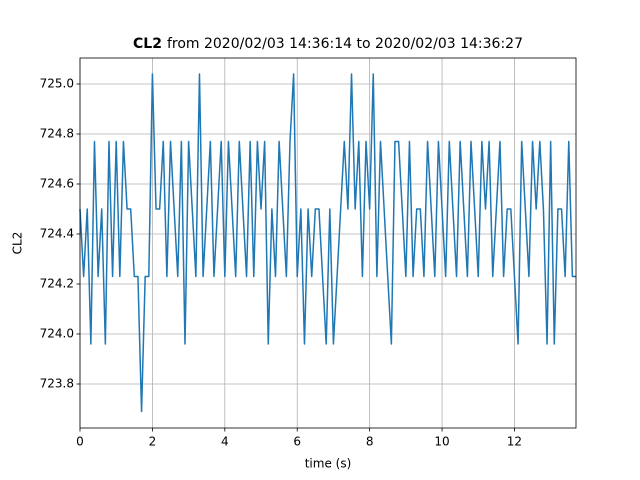 The image size is (640, 480). Describe the element at coordinates (225, 442) in the screenshot. I see `x-tick-label: 4` at that location.